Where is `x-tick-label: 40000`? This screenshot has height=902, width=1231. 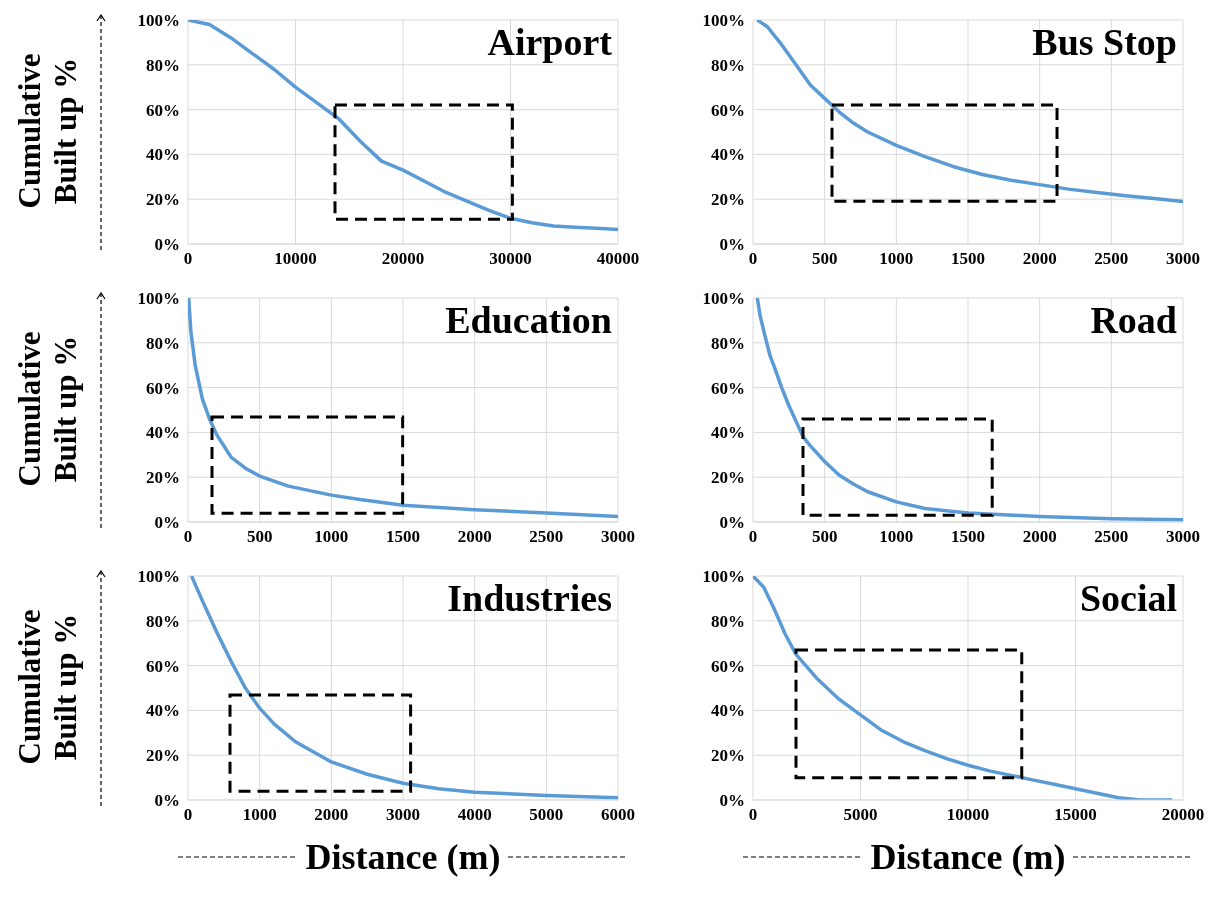
x-tick-label: 40000 is located at coordinates (618, 259).